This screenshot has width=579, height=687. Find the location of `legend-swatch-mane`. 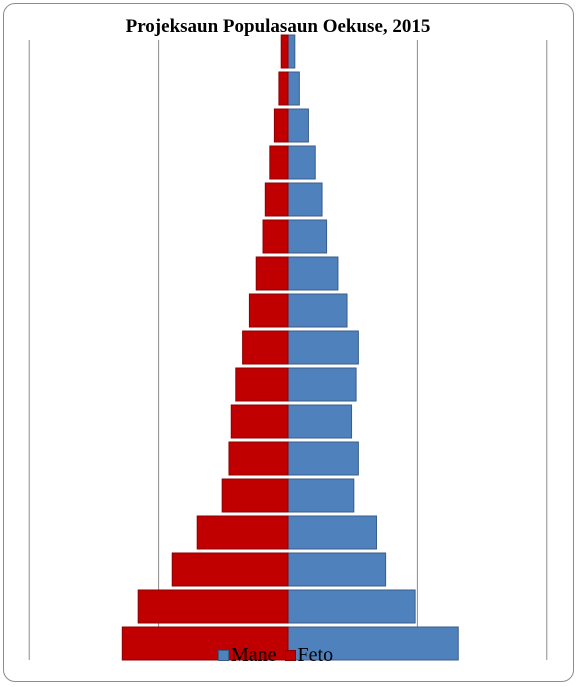

legend-swatch-mane is located at coordinates (223, 655).